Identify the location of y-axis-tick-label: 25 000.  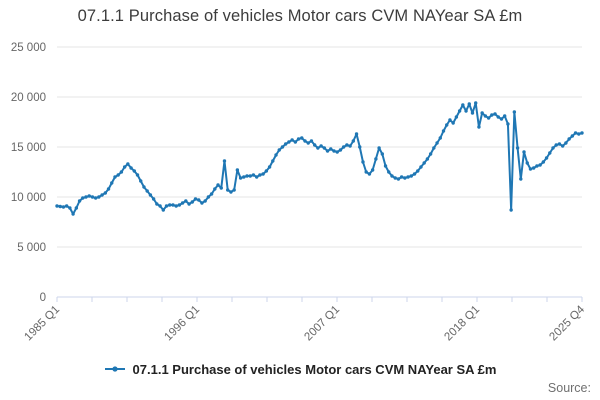
(28, 48).